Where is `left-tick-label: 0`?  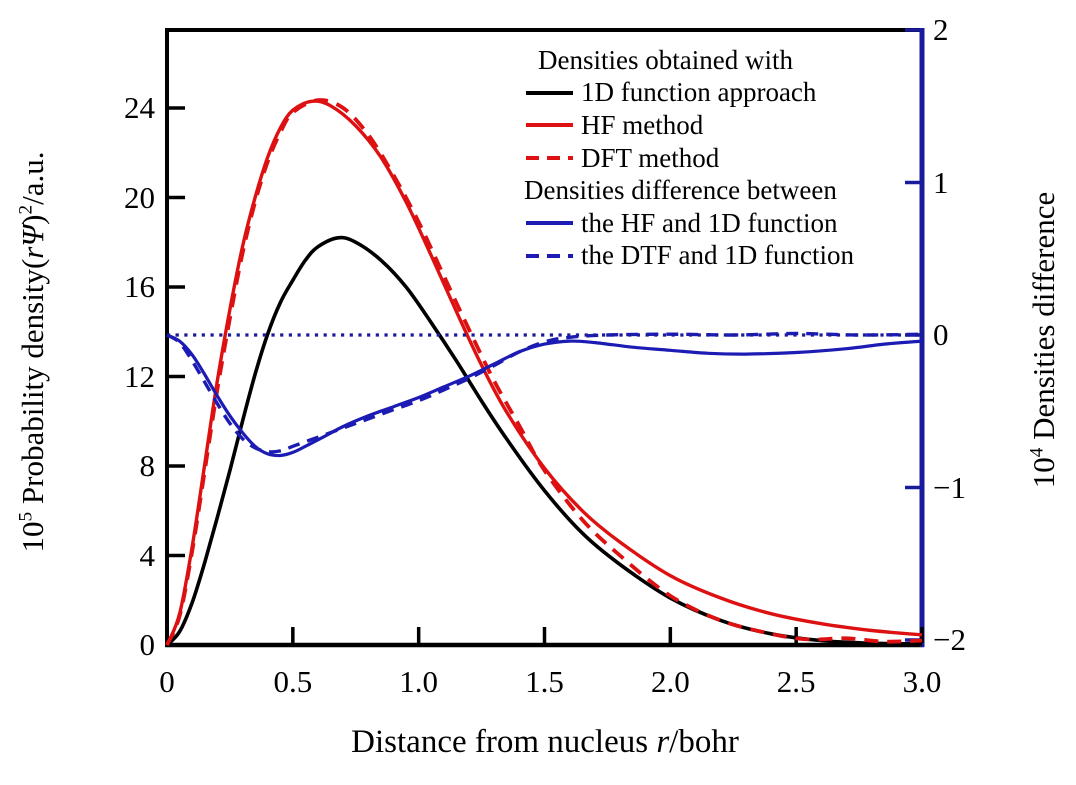
left-tick-label: 0 is located at coordinates (147, 644).